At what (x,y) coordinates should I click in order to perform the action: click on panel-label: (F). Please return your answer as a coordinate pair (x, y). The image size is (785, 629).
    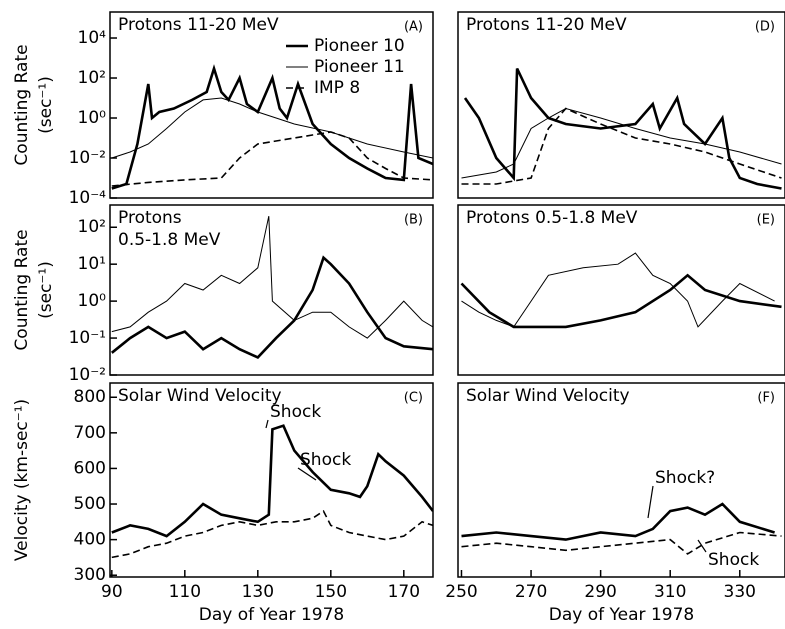
    Looking at the image, I should click on (766, 398).